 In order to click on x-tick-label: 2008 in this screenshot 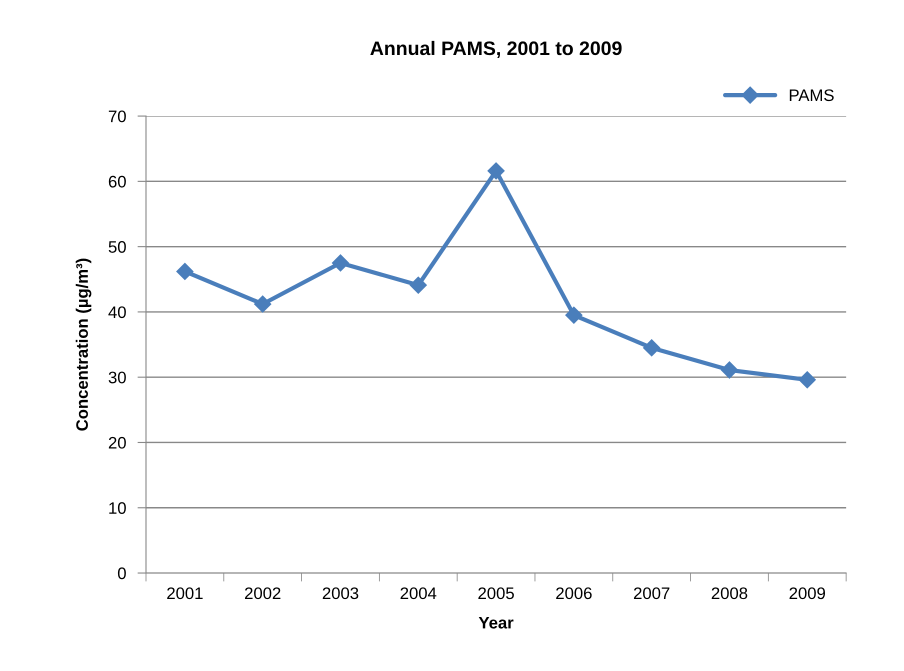, I will do `click(730, 593)`.